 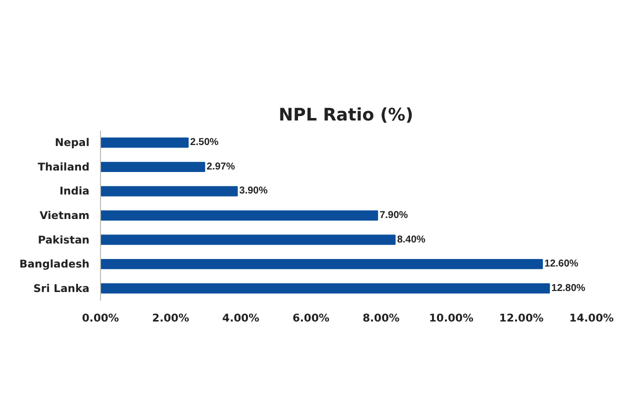 What do you see at coordinates (72, 143) in the screenshot?
I see `y-tick-label: Nepal` at bounding box center [72, 143].